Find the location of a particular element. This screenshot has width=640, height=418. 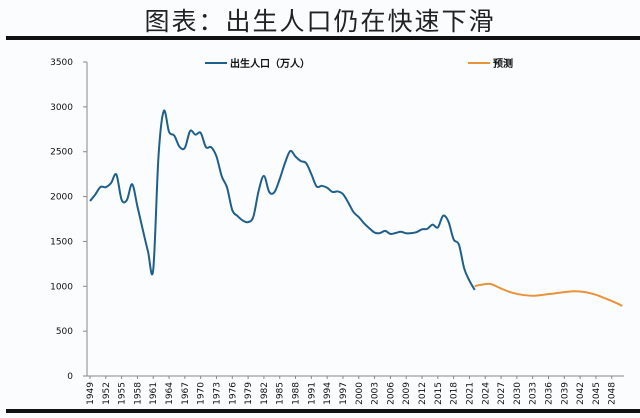

x-tick-label: 1961 is located at coordinates (154, 393).